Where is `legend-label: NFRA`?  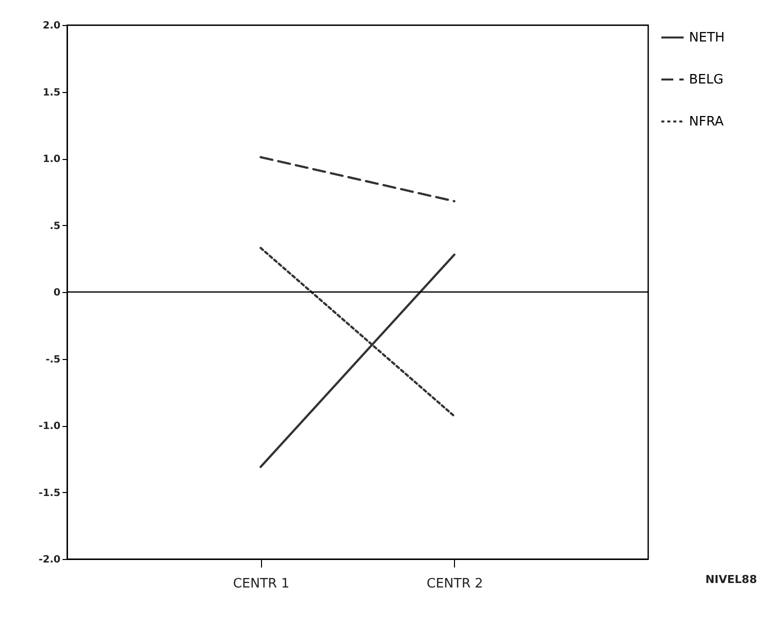 legend-label: NFRA is located at coordinates (706, 122).